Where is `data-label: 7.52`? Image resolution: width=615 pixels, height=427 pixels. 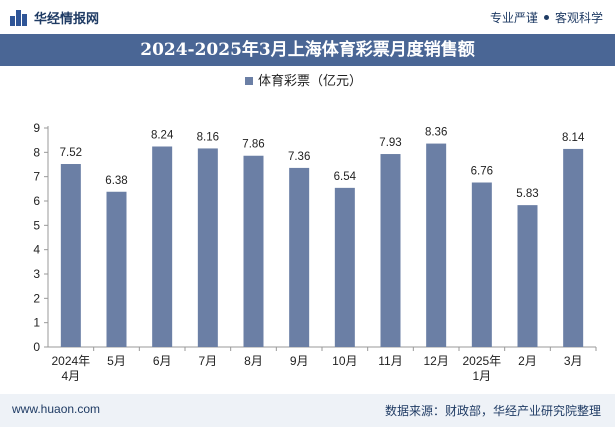 data-label: 7.52 is located at coordinates (71, 153).